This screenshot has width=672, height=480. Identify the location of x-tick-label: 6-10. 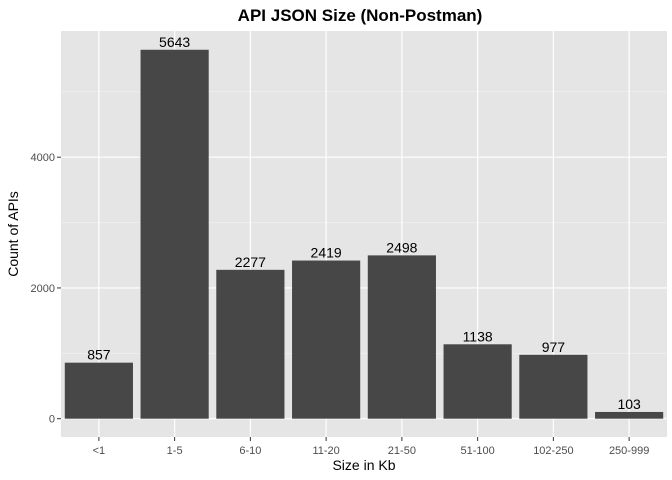
(250, 451).